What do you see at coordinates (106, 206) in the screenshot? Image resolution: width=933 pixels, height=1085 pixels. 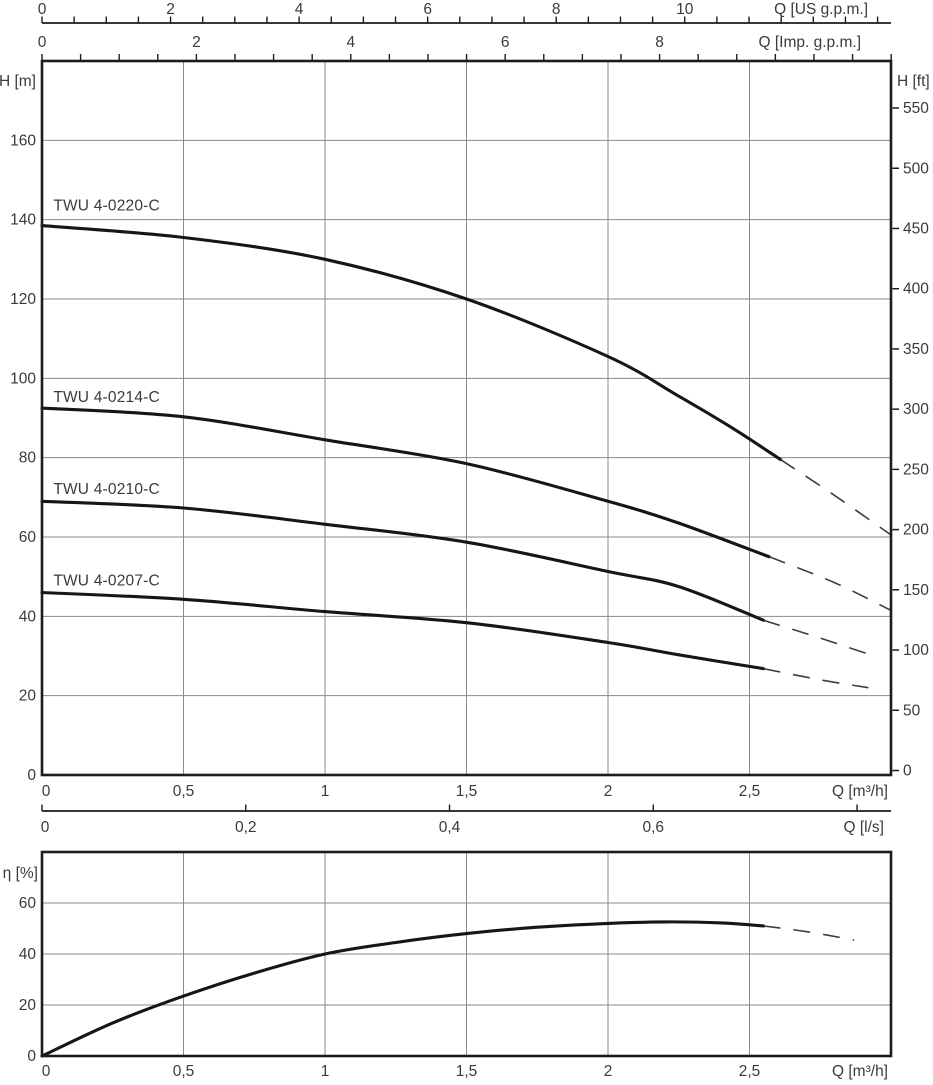 I see `curve-label: TWU 4-0220-C` at bounding box center [106, 206].